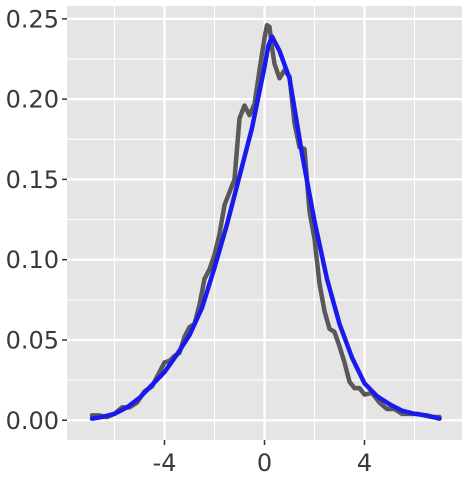  Describe the element at coordinates (165, 463) in the screenshot. I see `x-tick-label: -4` at that location.